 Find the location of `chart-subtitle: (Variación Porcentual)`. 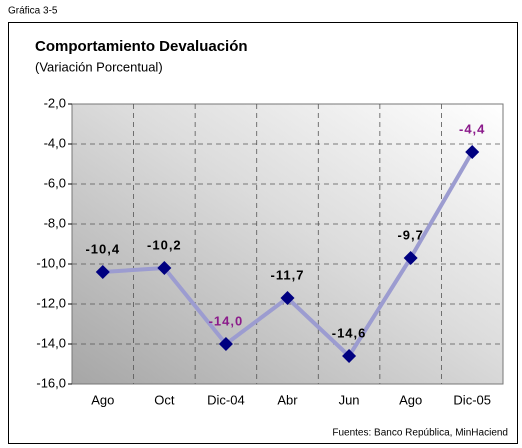

chart-subtitle: (Variación Porcentual) is located at coordinates (99, 66).